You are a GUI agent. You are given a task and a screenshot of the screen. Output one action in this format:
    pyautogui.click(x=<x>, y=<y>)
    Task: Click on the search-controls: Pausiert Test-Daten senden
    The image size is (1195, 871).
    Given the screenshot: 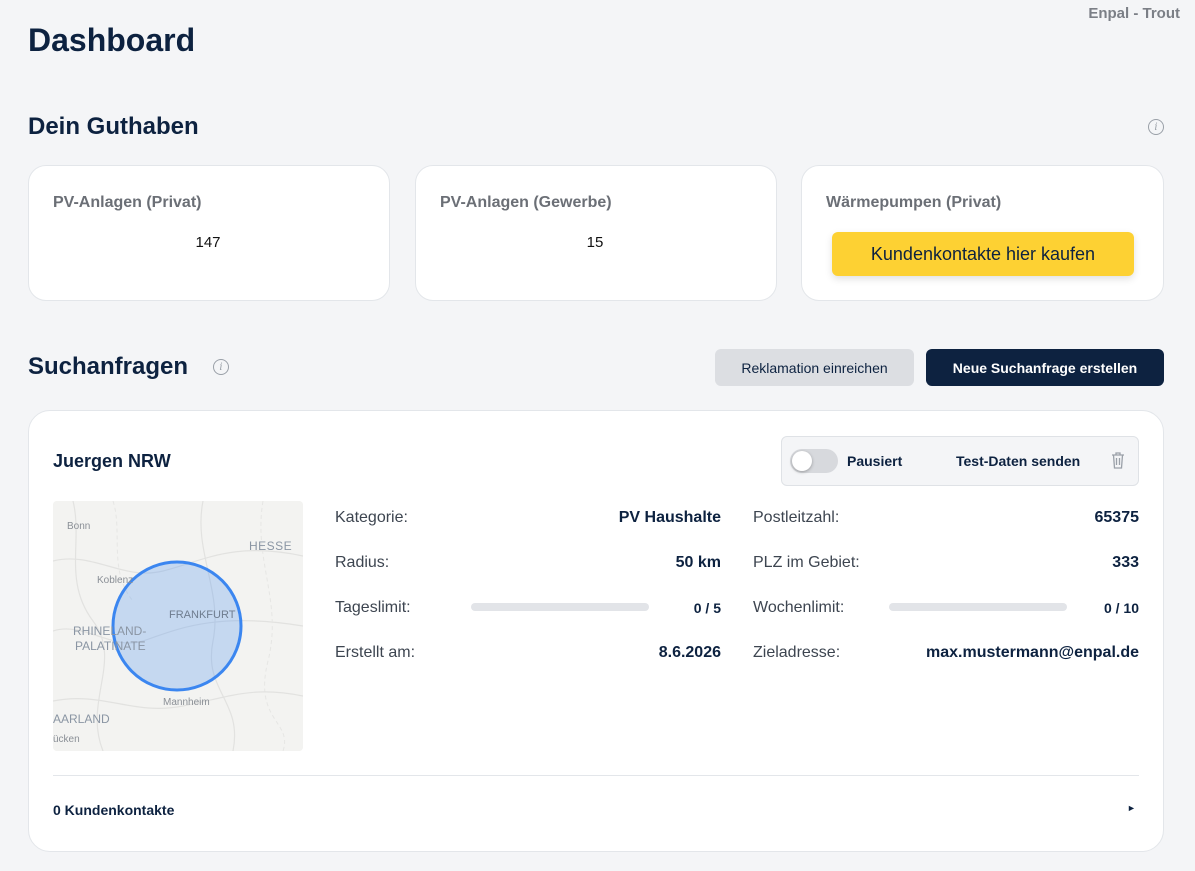 What is the action you would take?
    pyautogui.click(x=960, y=461)
    